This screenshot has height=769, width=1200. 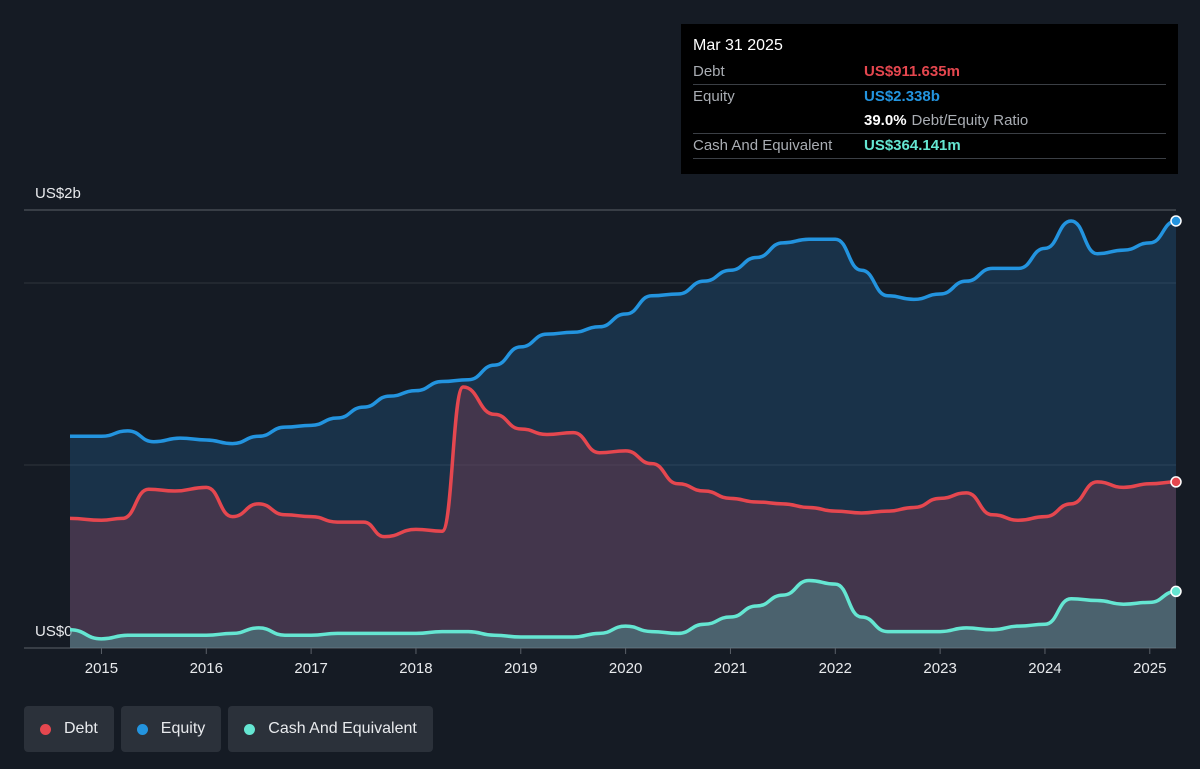 I want to click on tooltip-debt-value: US$911.635m, so click(x=912, y=71).